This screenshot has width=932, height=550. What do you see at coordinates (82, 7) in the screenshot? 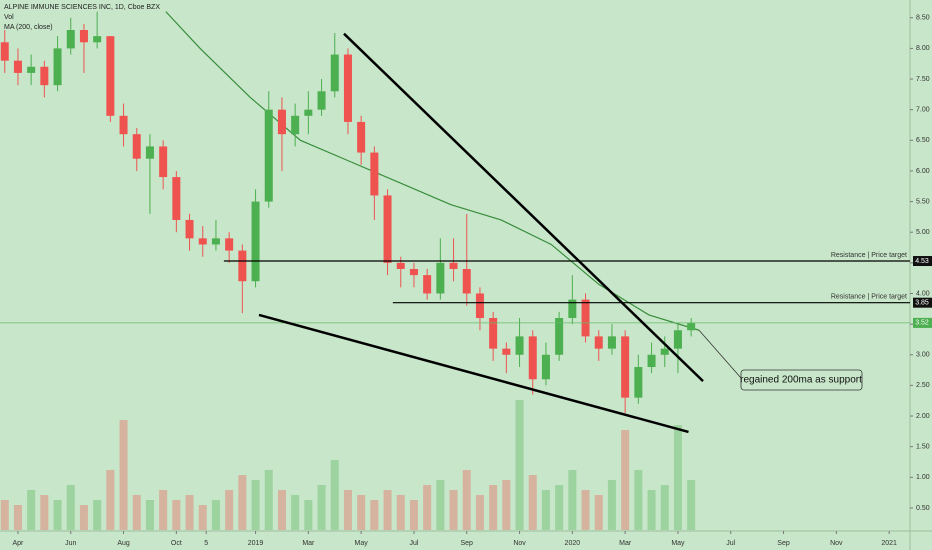
I see `chart-title: ALPINE IMMUNE SCIENCES INC, 1D, Cboe BZX` at bounding box center [82, 7].